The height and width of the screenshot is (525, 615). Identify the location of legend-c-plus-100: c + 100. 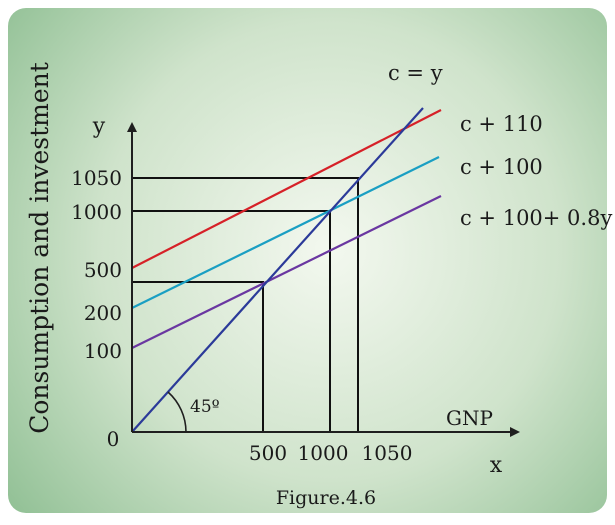
(501, 167).